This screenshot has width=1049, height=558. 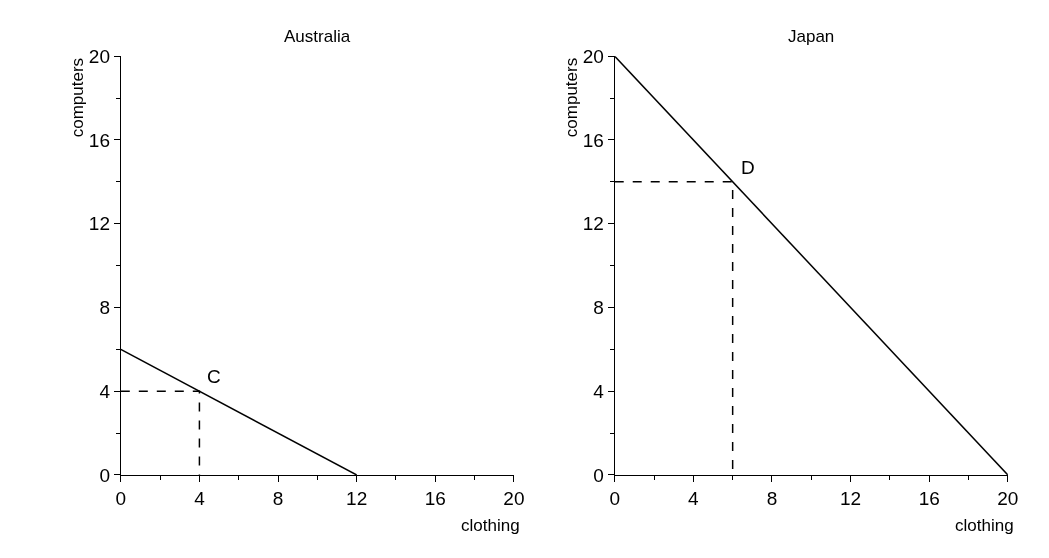 I want to click on annotation: D, so click(x=748, y=167).